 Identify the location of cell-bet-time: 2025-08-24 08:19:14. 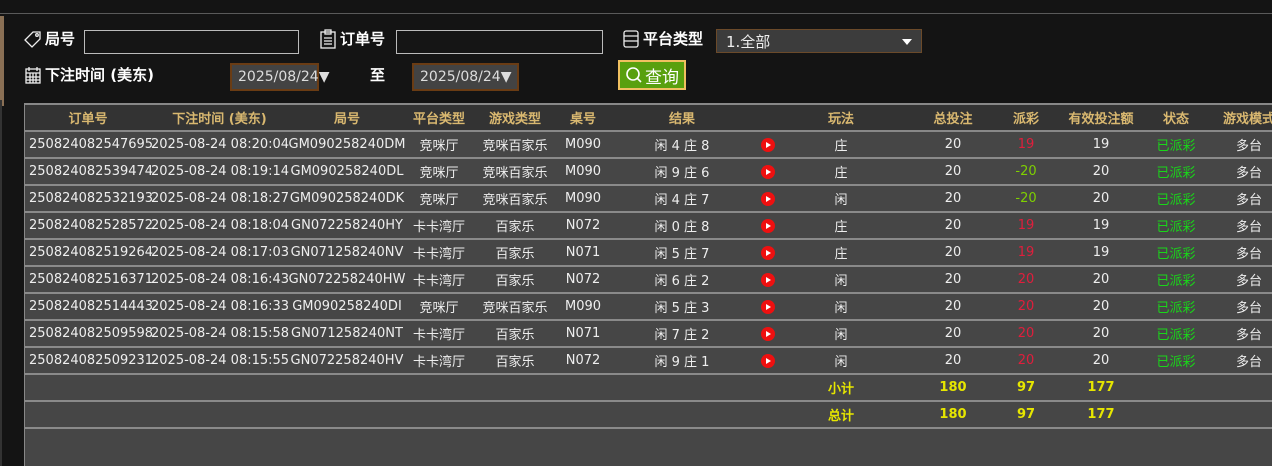
(220, 172).